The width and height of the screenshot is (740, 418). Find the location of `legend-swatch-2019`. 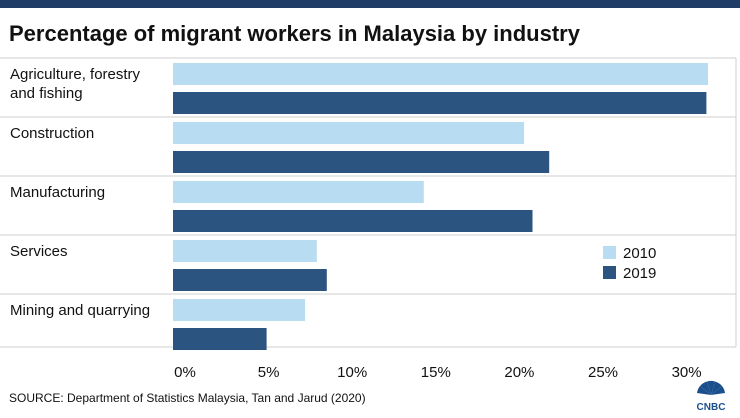

legend-swatch-2019 is located at coordinates (609, 272).